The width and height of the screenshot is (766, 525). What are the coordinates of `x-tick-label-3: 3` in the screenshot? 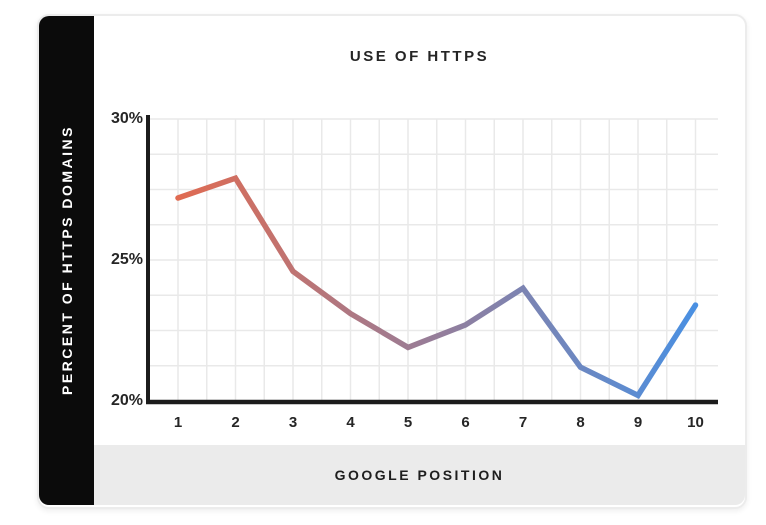 It's located at (293, 422).